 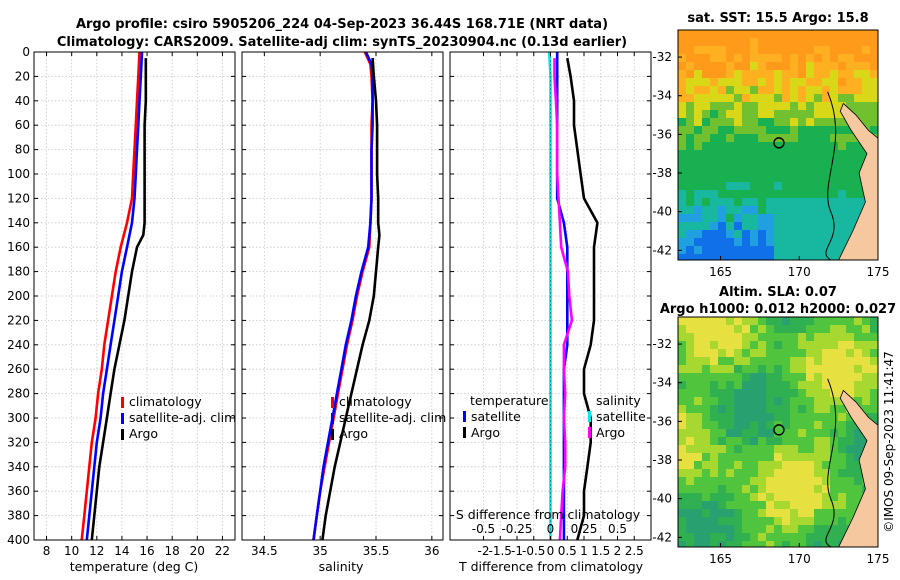 What do you see at coordinates (18, 369) in the screenshot?
I see `y-tick-label: 260` at bounding box center [18, 369].